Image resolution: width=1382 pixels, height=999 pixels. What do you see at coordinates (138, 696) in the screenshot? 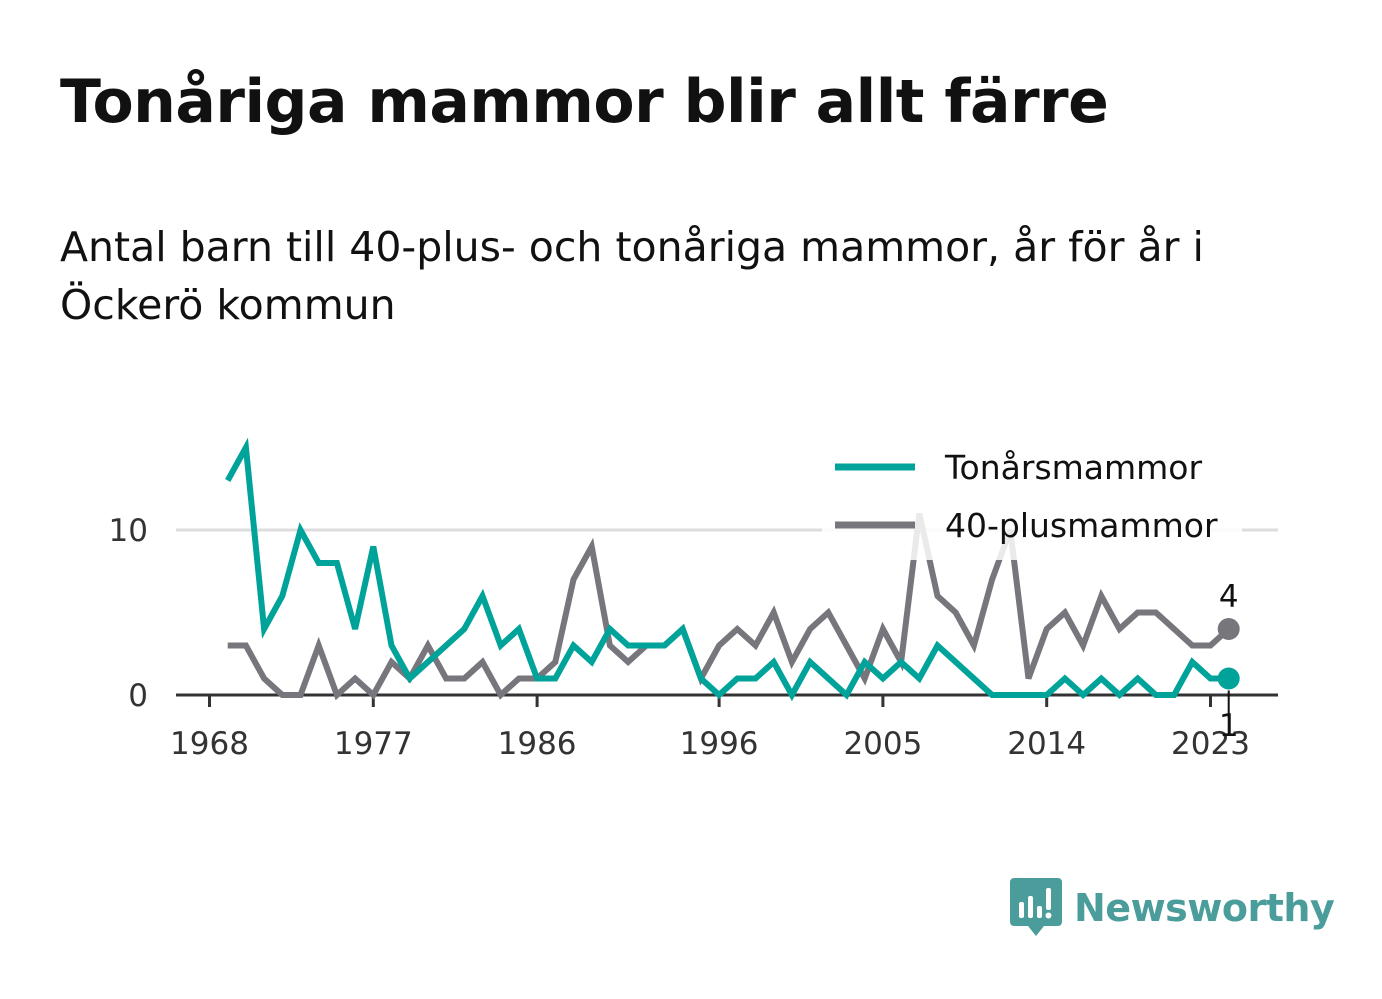
I see `y-tick-label: 0` at bounding box center [138, 696].